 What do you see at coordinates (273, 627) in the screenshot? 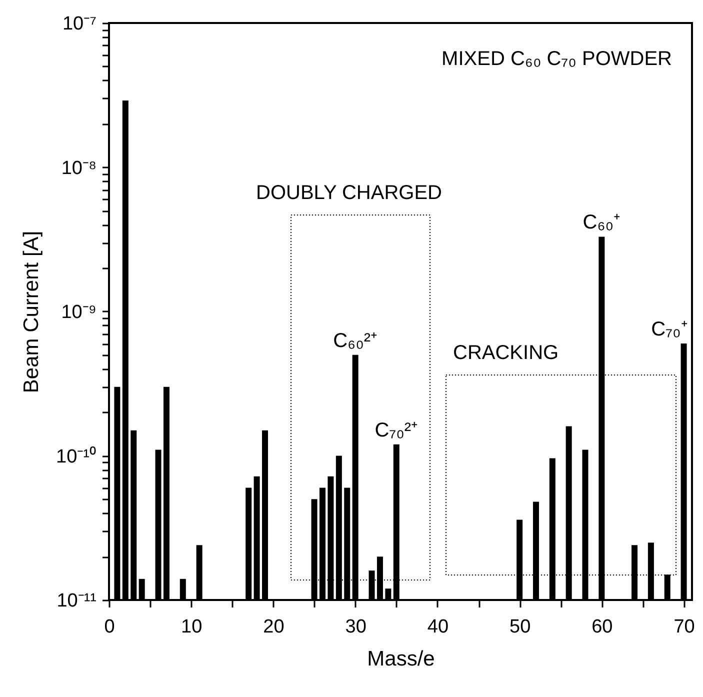
I see `x-tick-label: 20` at bounding box center [273, 627].